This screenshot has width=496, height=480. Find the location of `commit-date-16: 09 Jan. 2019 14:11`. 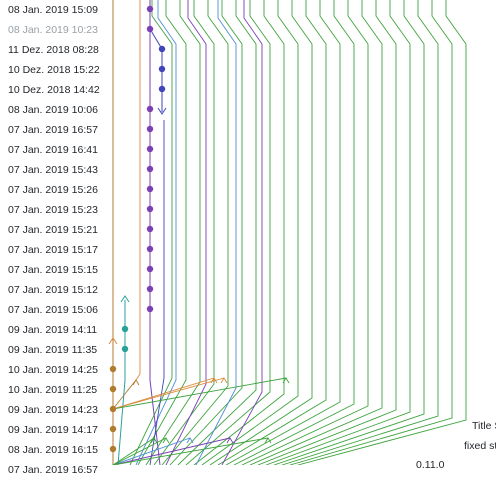

commit-date-16: 09 Jan. 2019 14:11 is located at coordinates (53, 330).